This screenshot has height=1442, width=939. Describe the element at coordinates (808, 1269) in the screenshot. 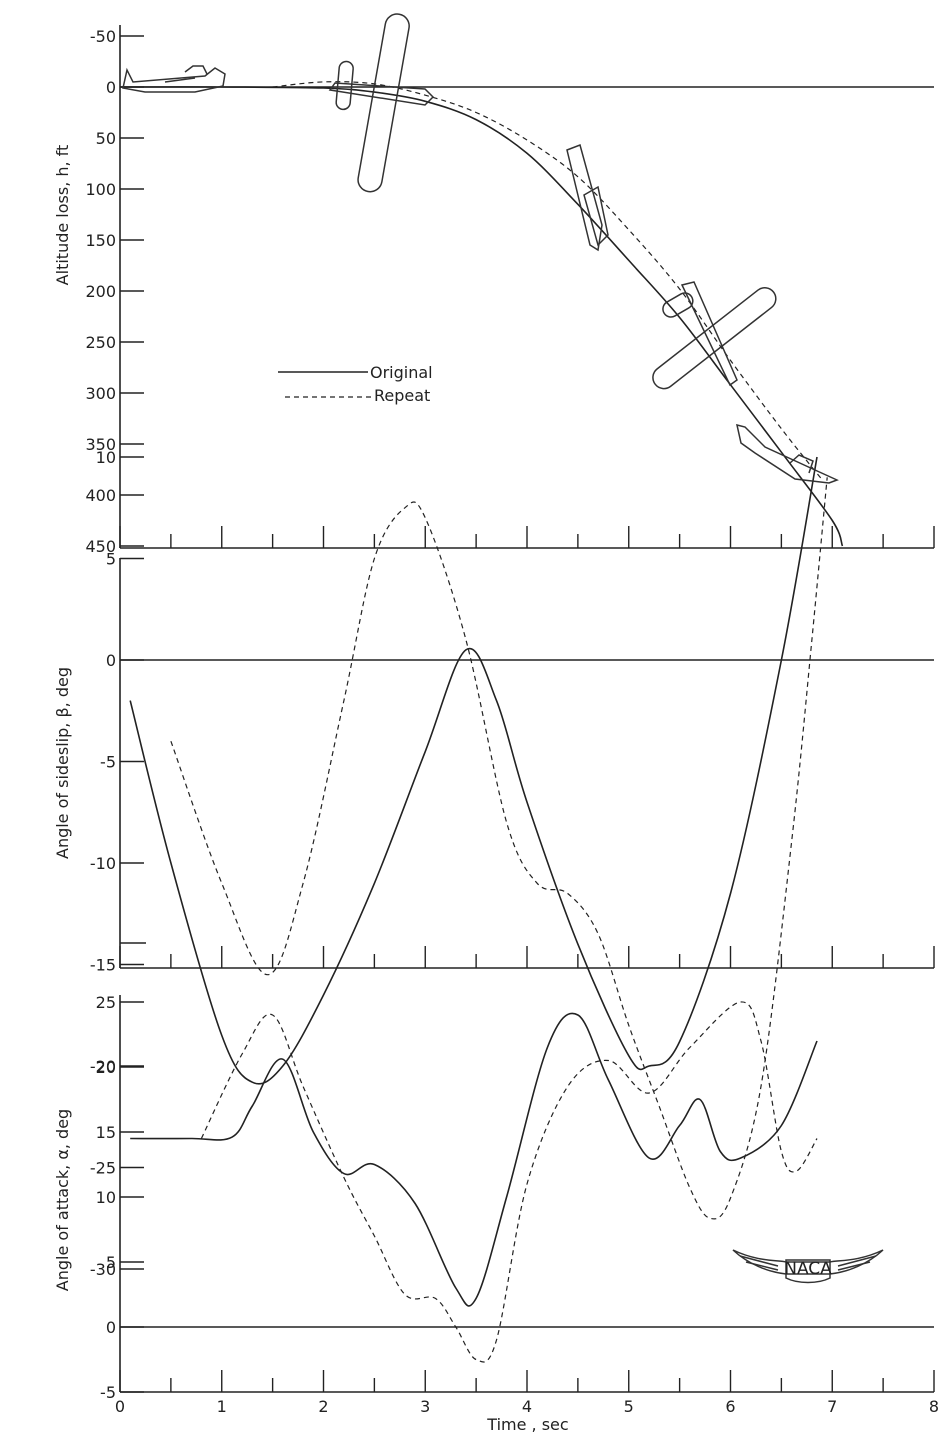

I see `naca-logo-text: NACA` at that location.